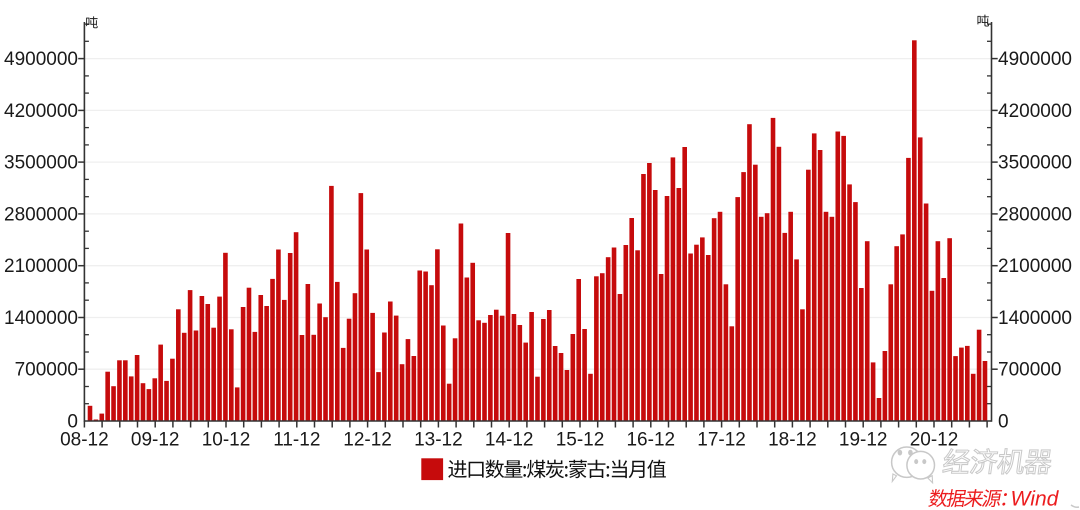 The image size is (1080, 510). Describe the element at coordinates (84, 439) in the screenshot. I see `svg-text: 08-12` at that location.